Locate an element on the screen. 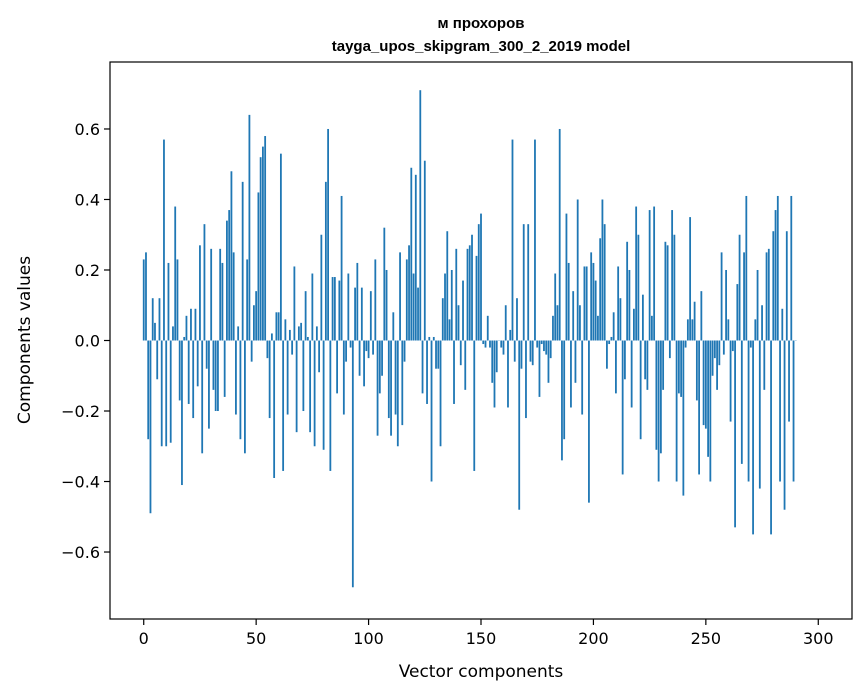  y-tick-label: −0.4 is located at coordinates (80, 482).